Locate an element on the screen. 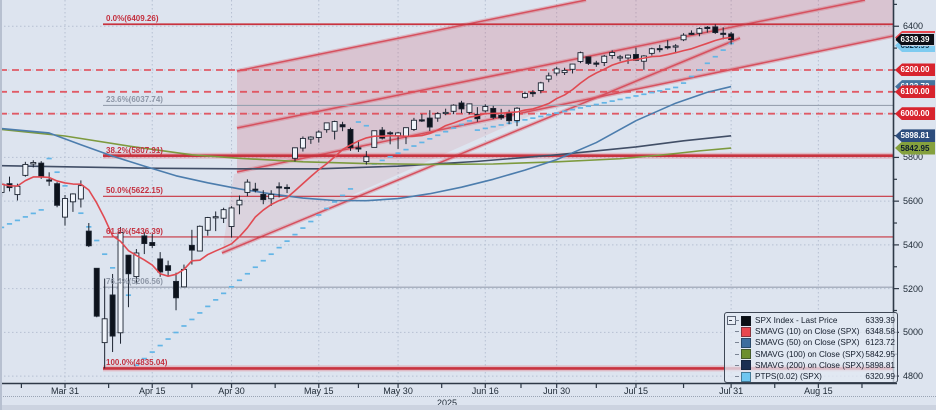 This screenshot has width=936, height=410. trend-channel-outer-fill is located at coordinates (382, 181).